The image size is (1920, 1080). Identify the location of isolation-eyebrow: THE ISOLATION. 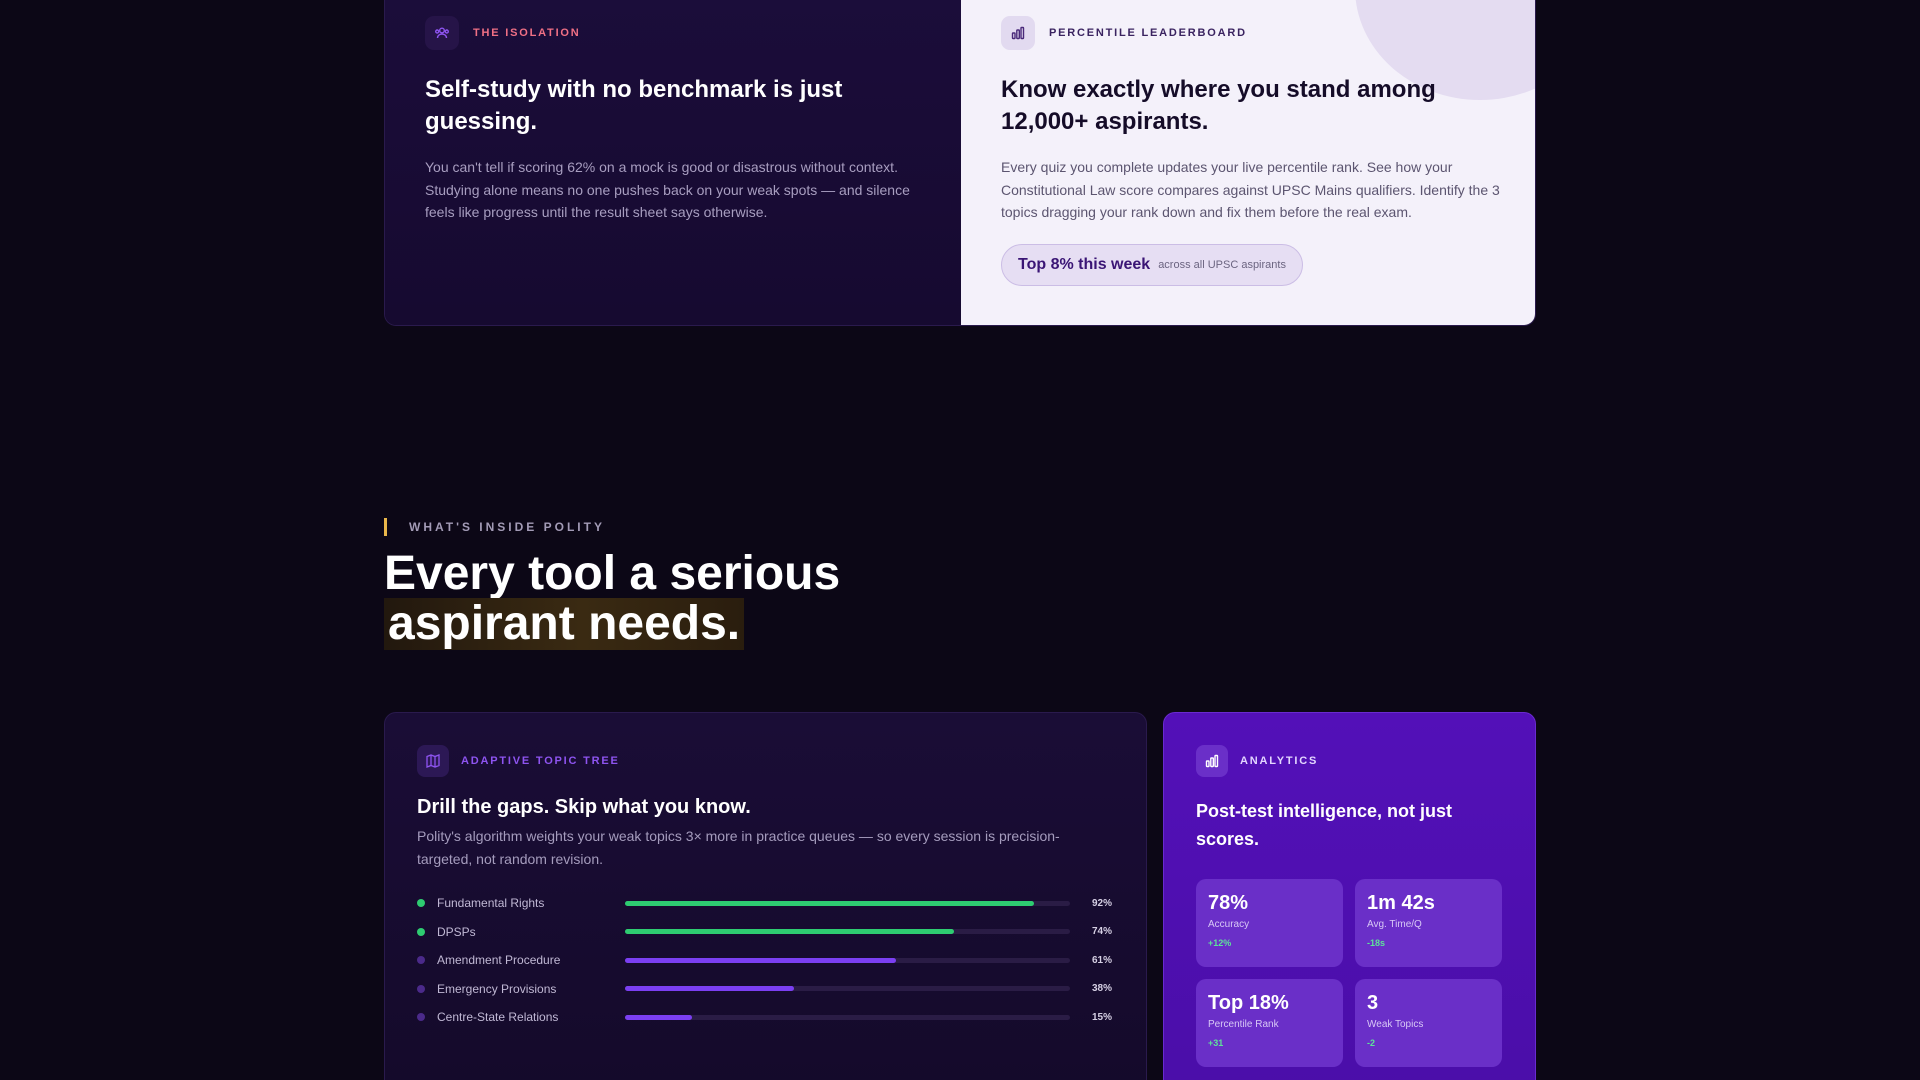
(527, 33).